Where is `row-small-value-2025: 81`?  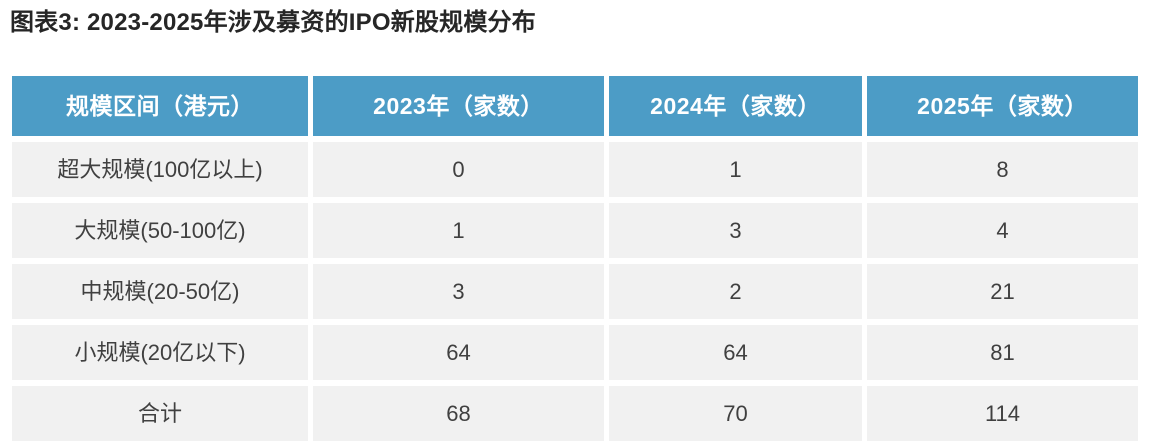
row-small-value-2025: 81 is located at coordinates (1002, 352).